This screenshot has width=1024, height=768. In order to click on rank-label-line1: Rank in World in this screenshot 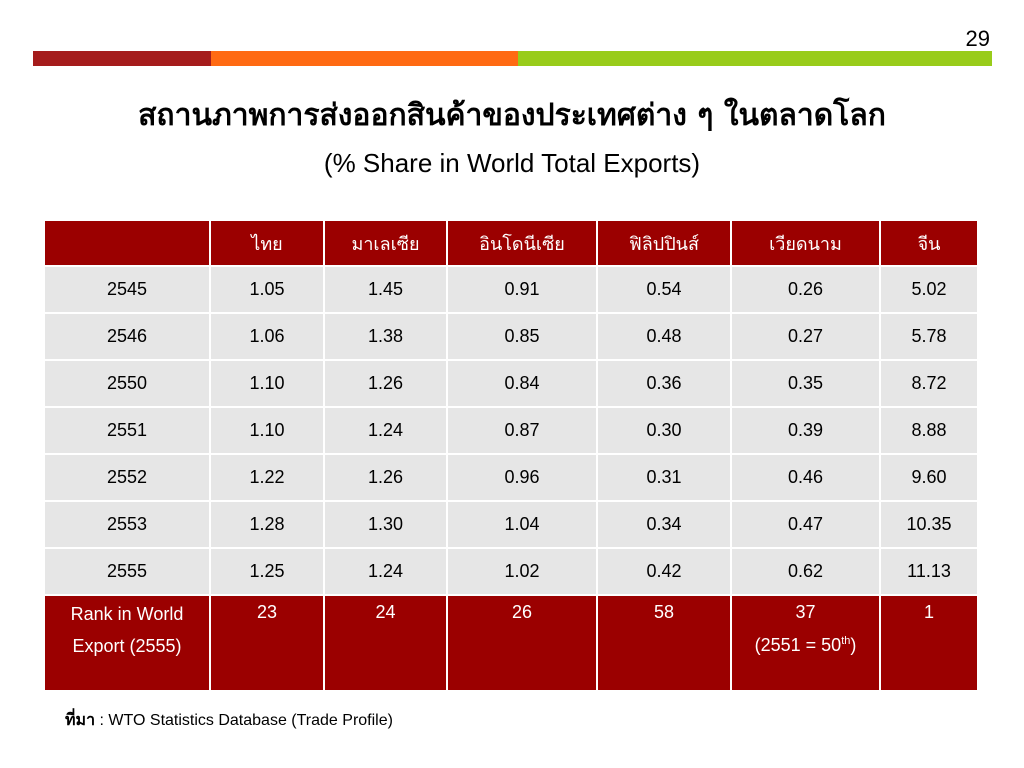, I will do `click(127, 614)`.